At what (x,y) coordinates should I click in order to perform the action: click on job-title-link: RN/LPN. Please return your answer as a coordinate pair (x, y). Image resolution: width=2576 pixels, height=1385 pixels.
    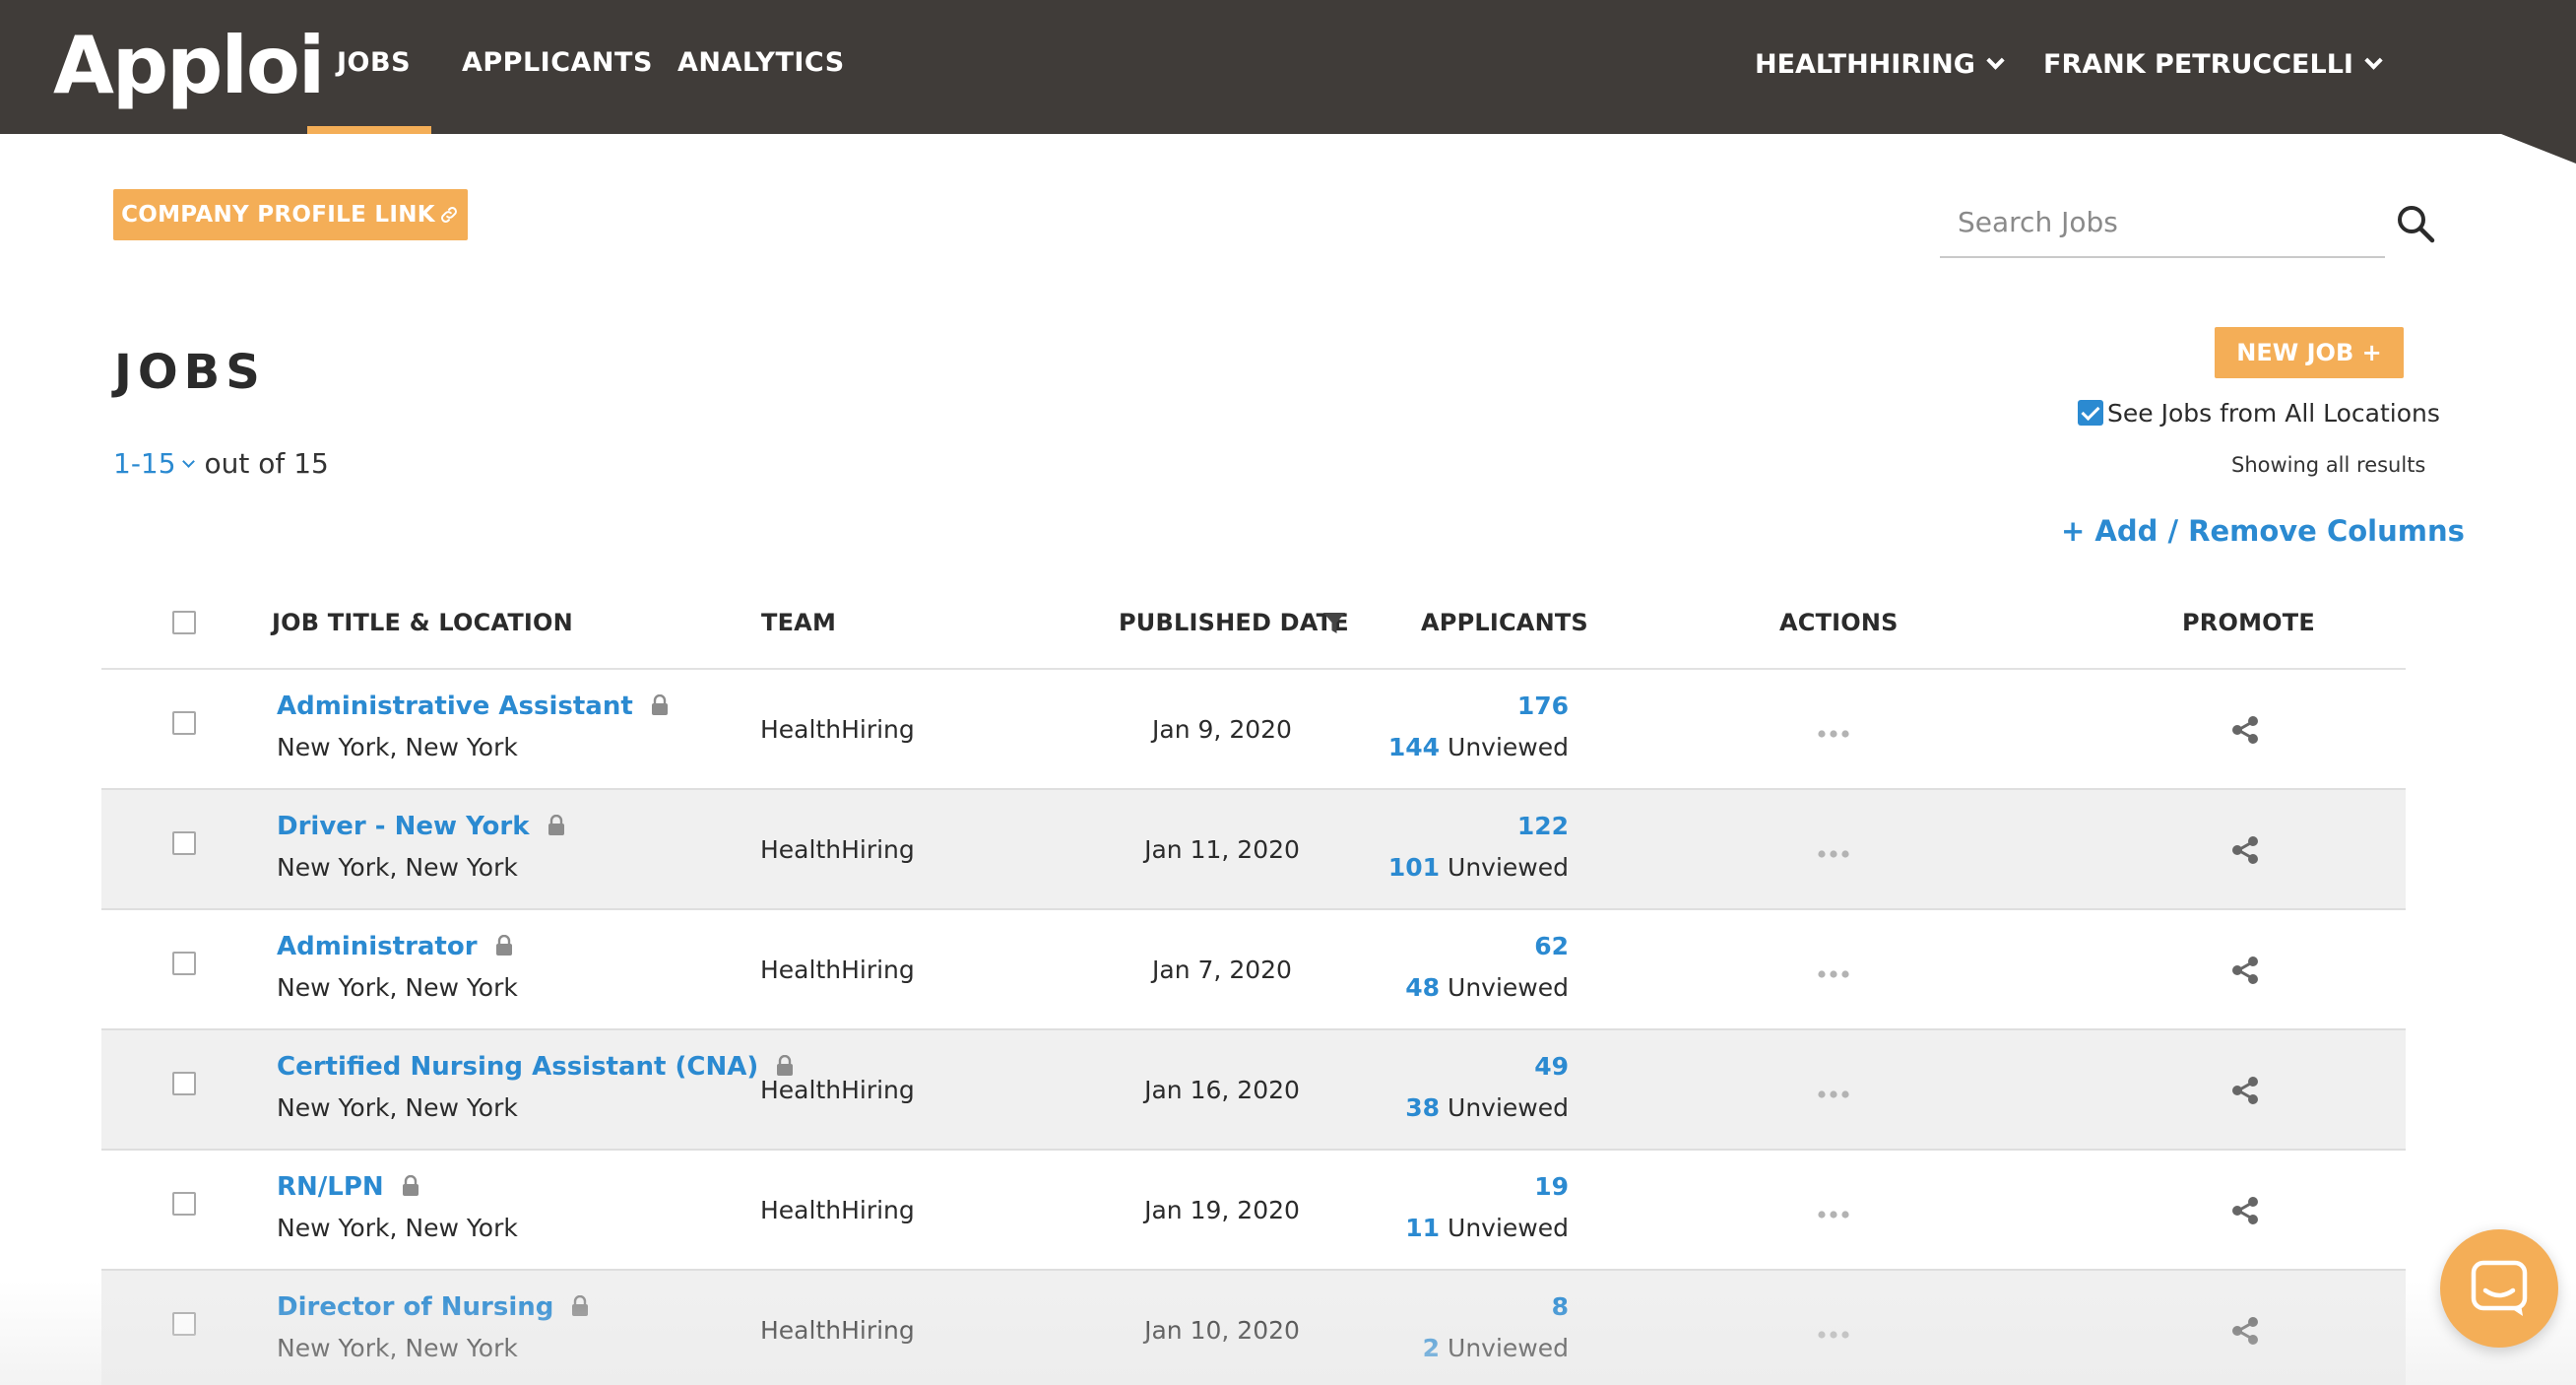
    Looking at the image, I should click on (330, 1187).